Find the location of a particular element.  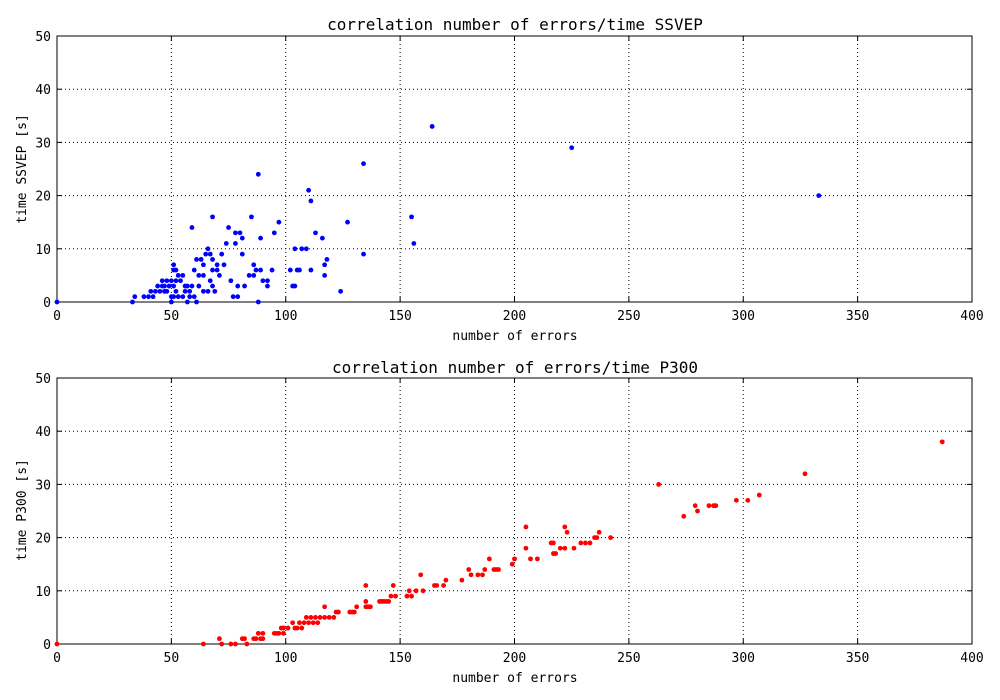

x-tick-label: 250 is located at coordinates (628, 316).